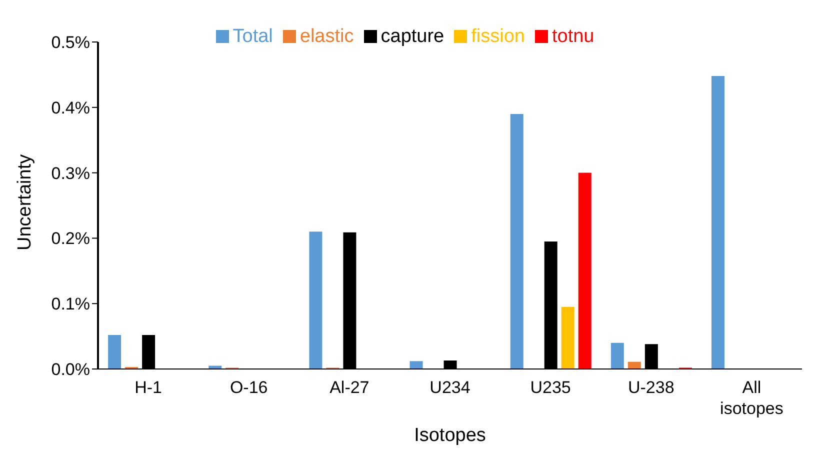  What do you see at coordinates (450, 387) in the screenshot?
I see `x-tick-label: U234` at bounding box center [450, 387].